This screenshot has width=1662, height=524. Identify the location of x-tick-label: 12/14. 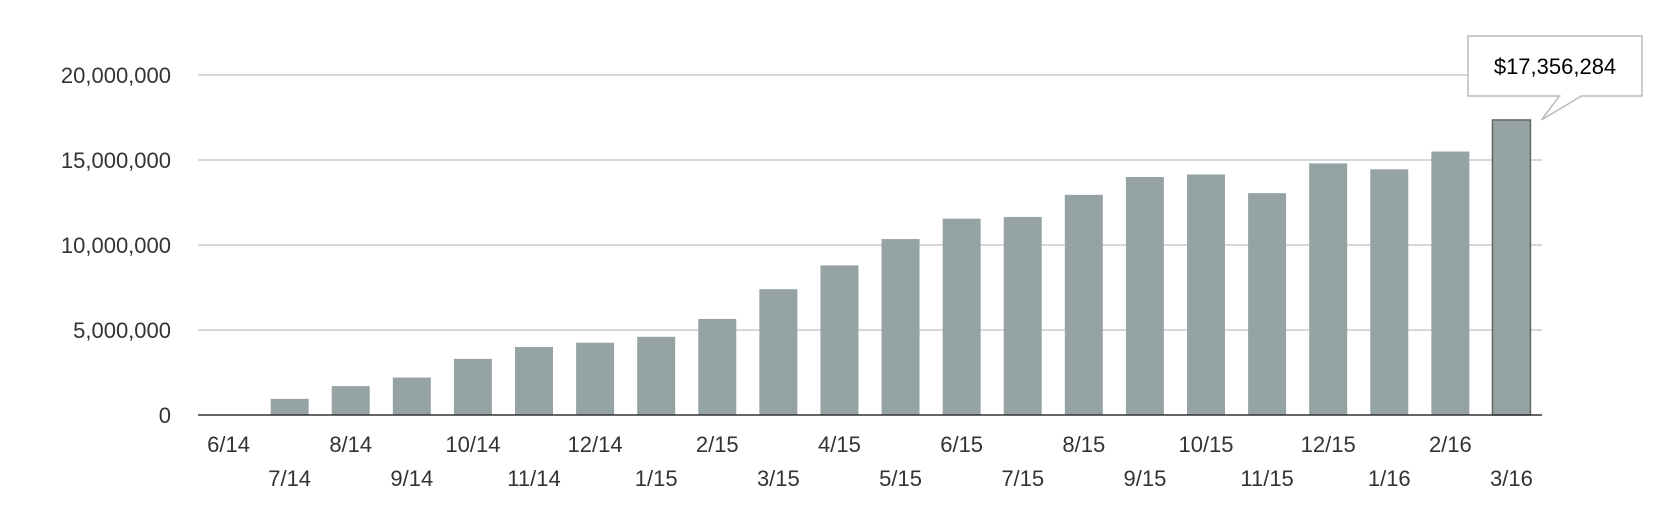
(595, 444).